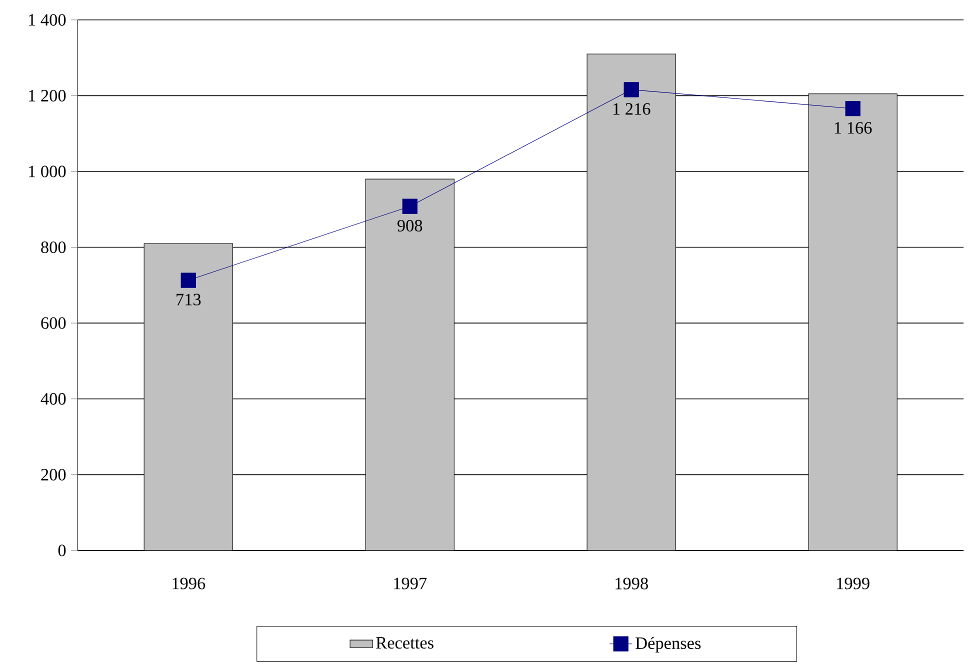 This screenshot has width=968, height=664. I want to click on x-tick-label: 1997, so click(410, 584).